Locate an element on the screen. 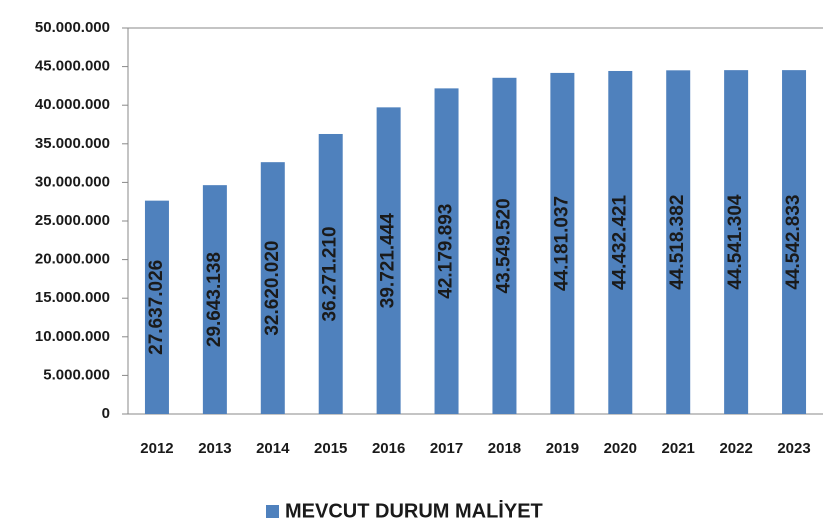 This screenshot has height=528, width=829. x-tick-label: 2013 is located at coordinates (214, 448).